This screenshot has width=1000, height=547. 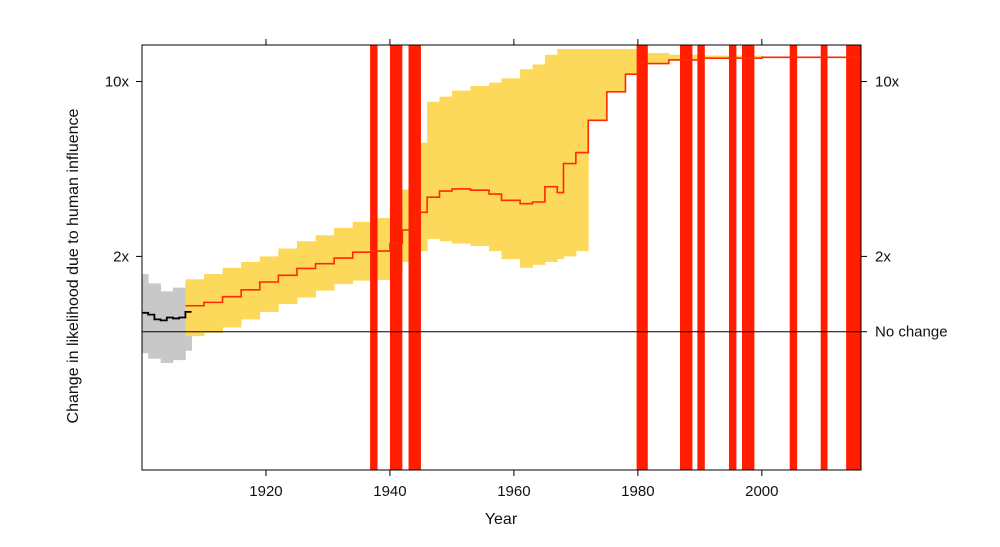 I want to click on y-tick-label-left: 10x, so click(x=117, y=82).